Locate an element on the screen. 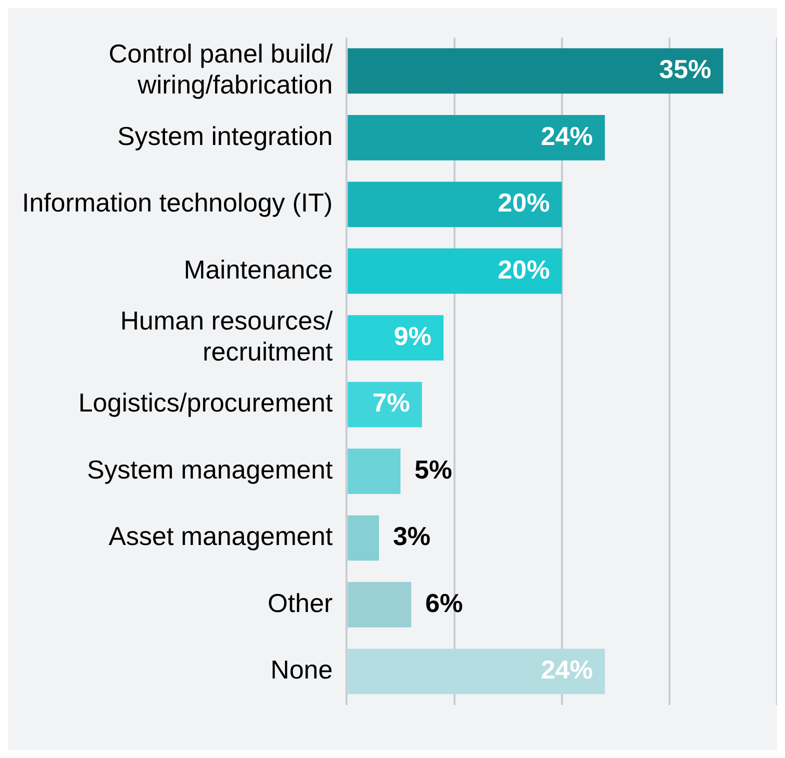 This screenshot has width=785, height=758. y-tick-label: Information technology (IT) is located at coordinates (177, 203).